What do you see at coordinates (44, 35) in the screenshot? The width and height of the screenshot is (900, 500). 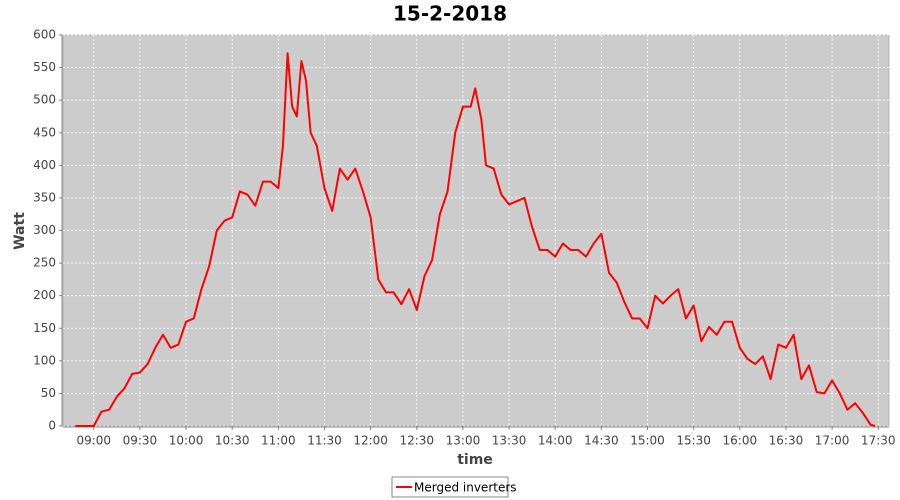 I see `y-tick-label: 600` at bounding box center [44, 35].